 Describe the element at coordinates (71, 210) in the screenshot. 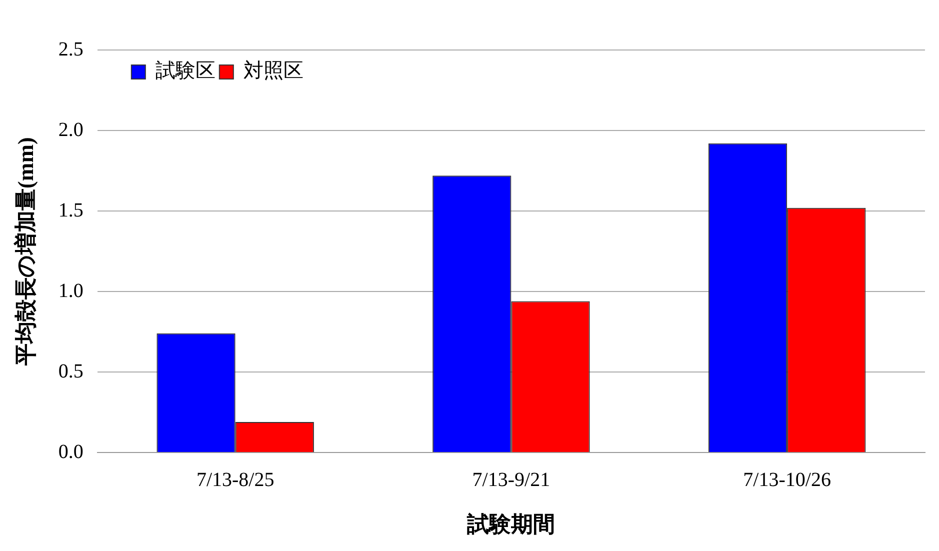

I see `y-tick-label: 1.5` at that location.